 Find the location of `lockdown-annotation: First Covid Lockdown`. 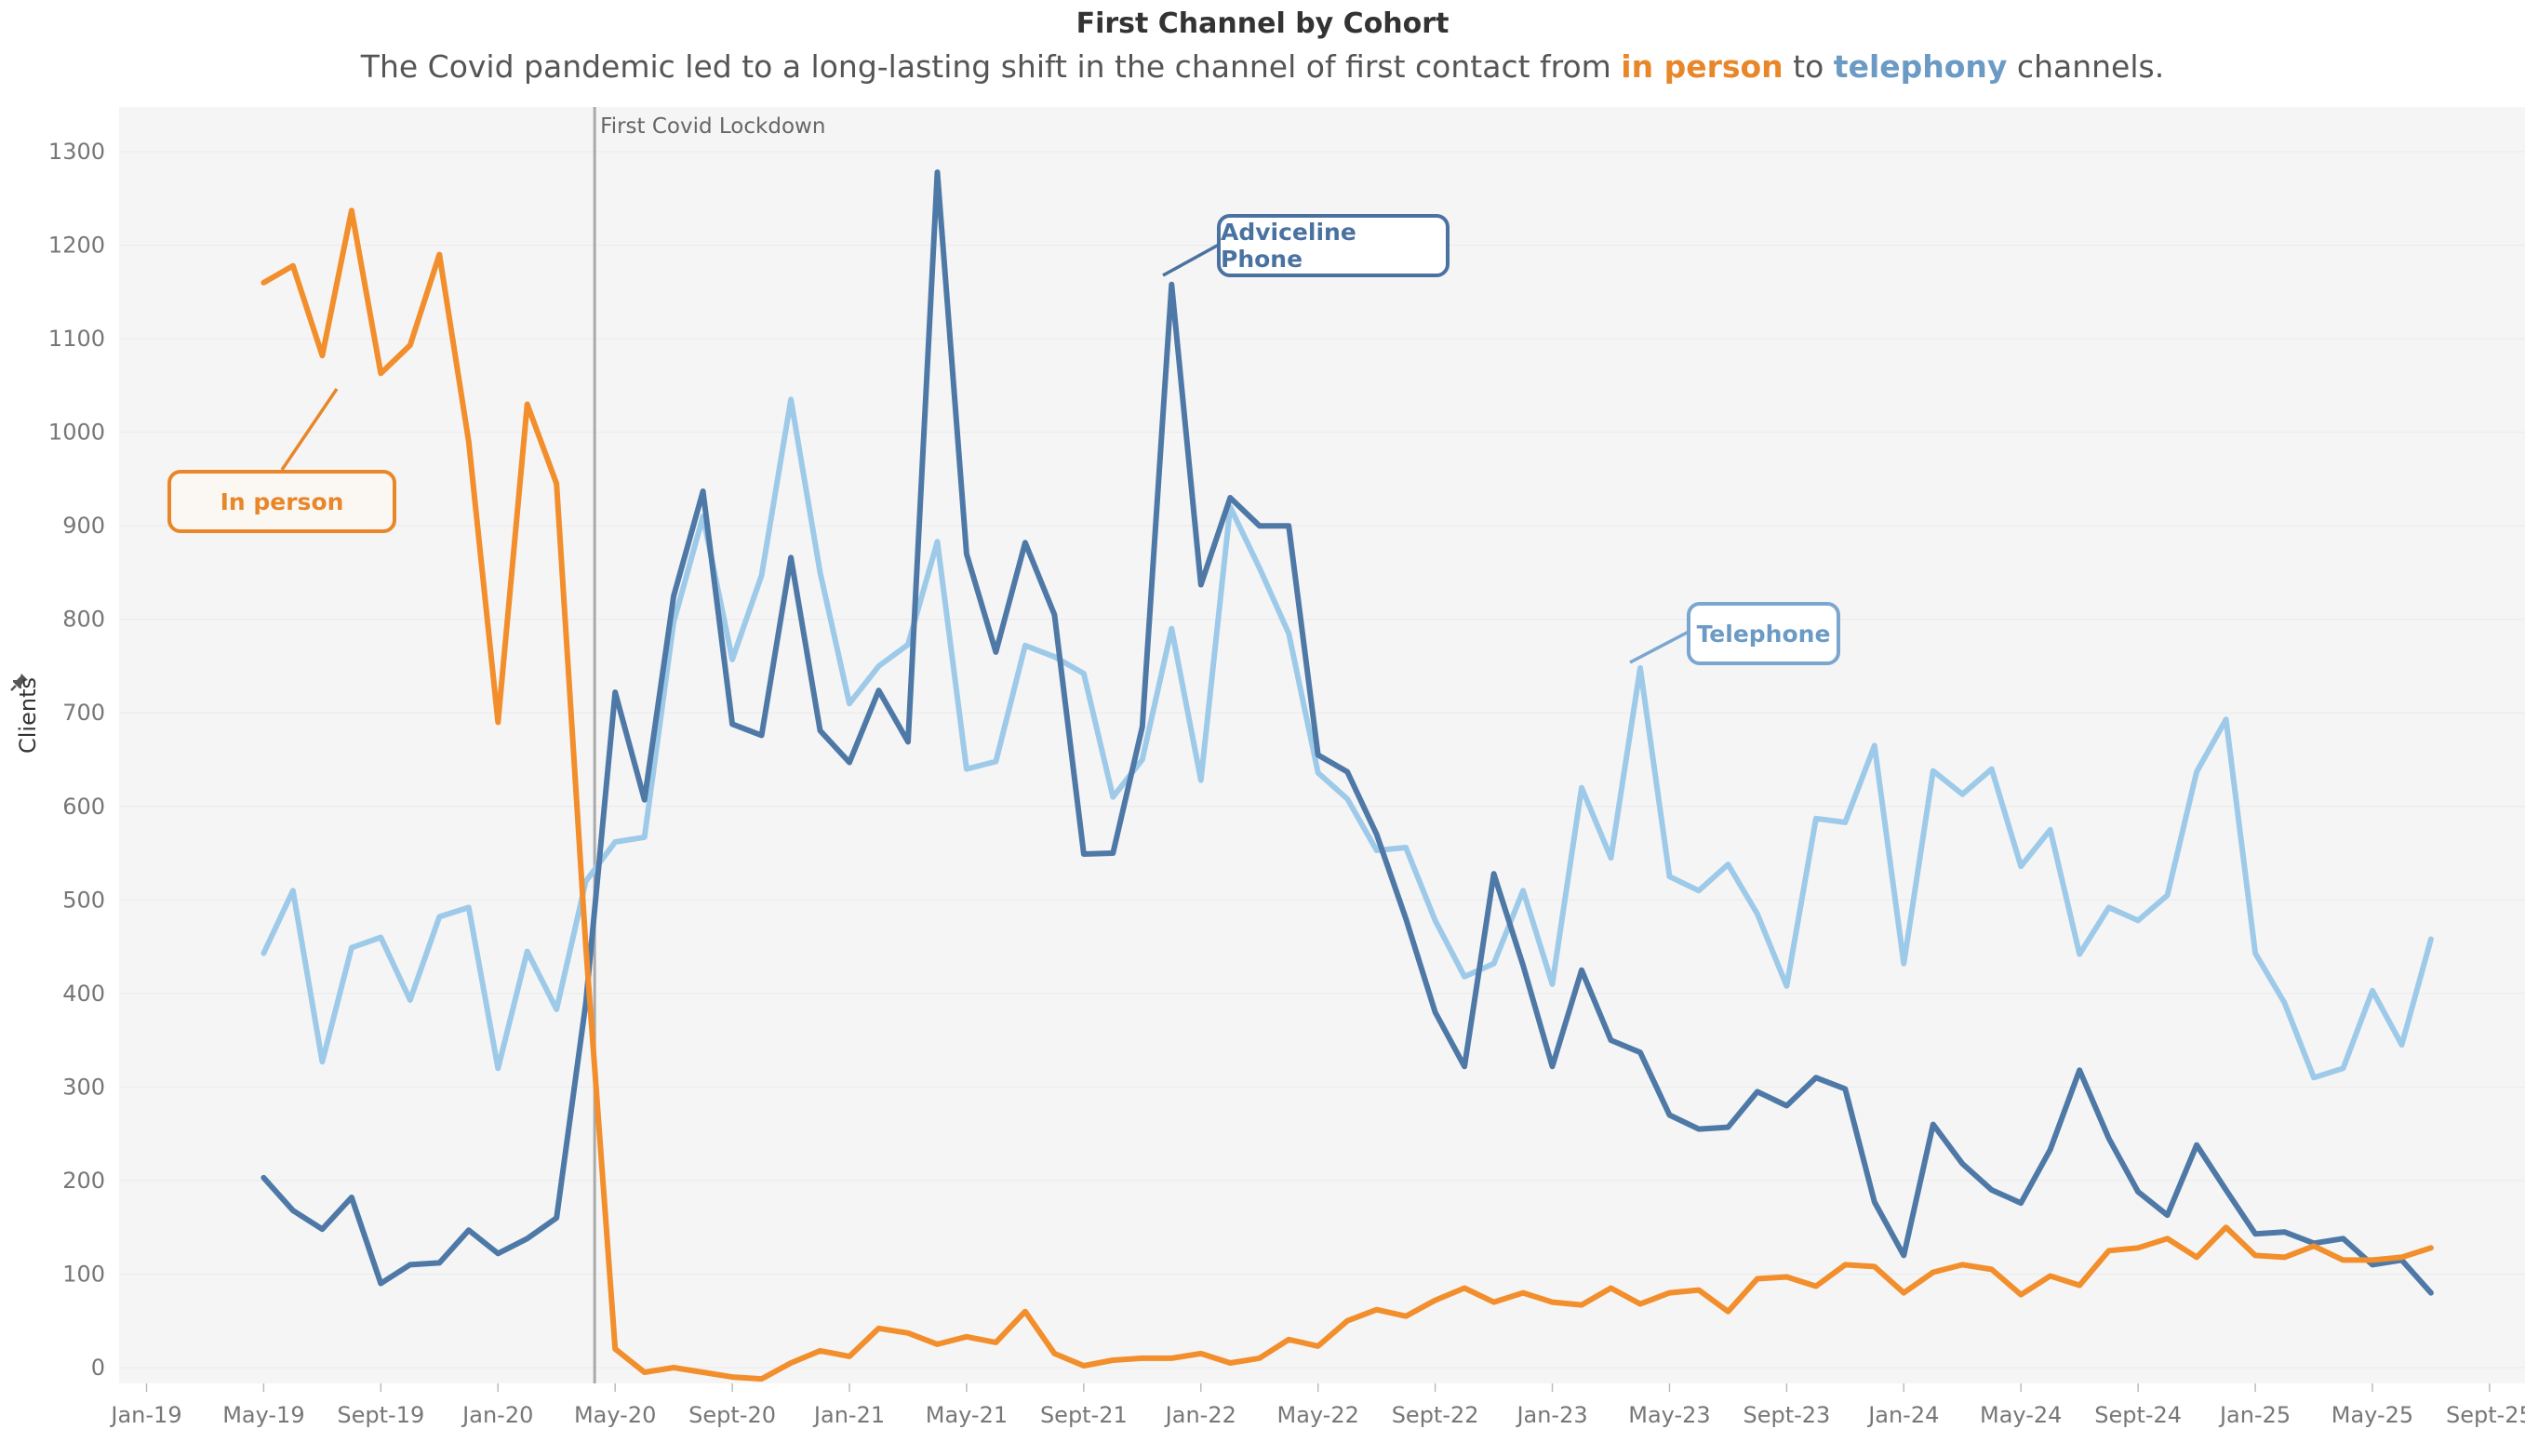

lockdown-annotation: First Covid Lockdown is located at coordinates (713, 127).